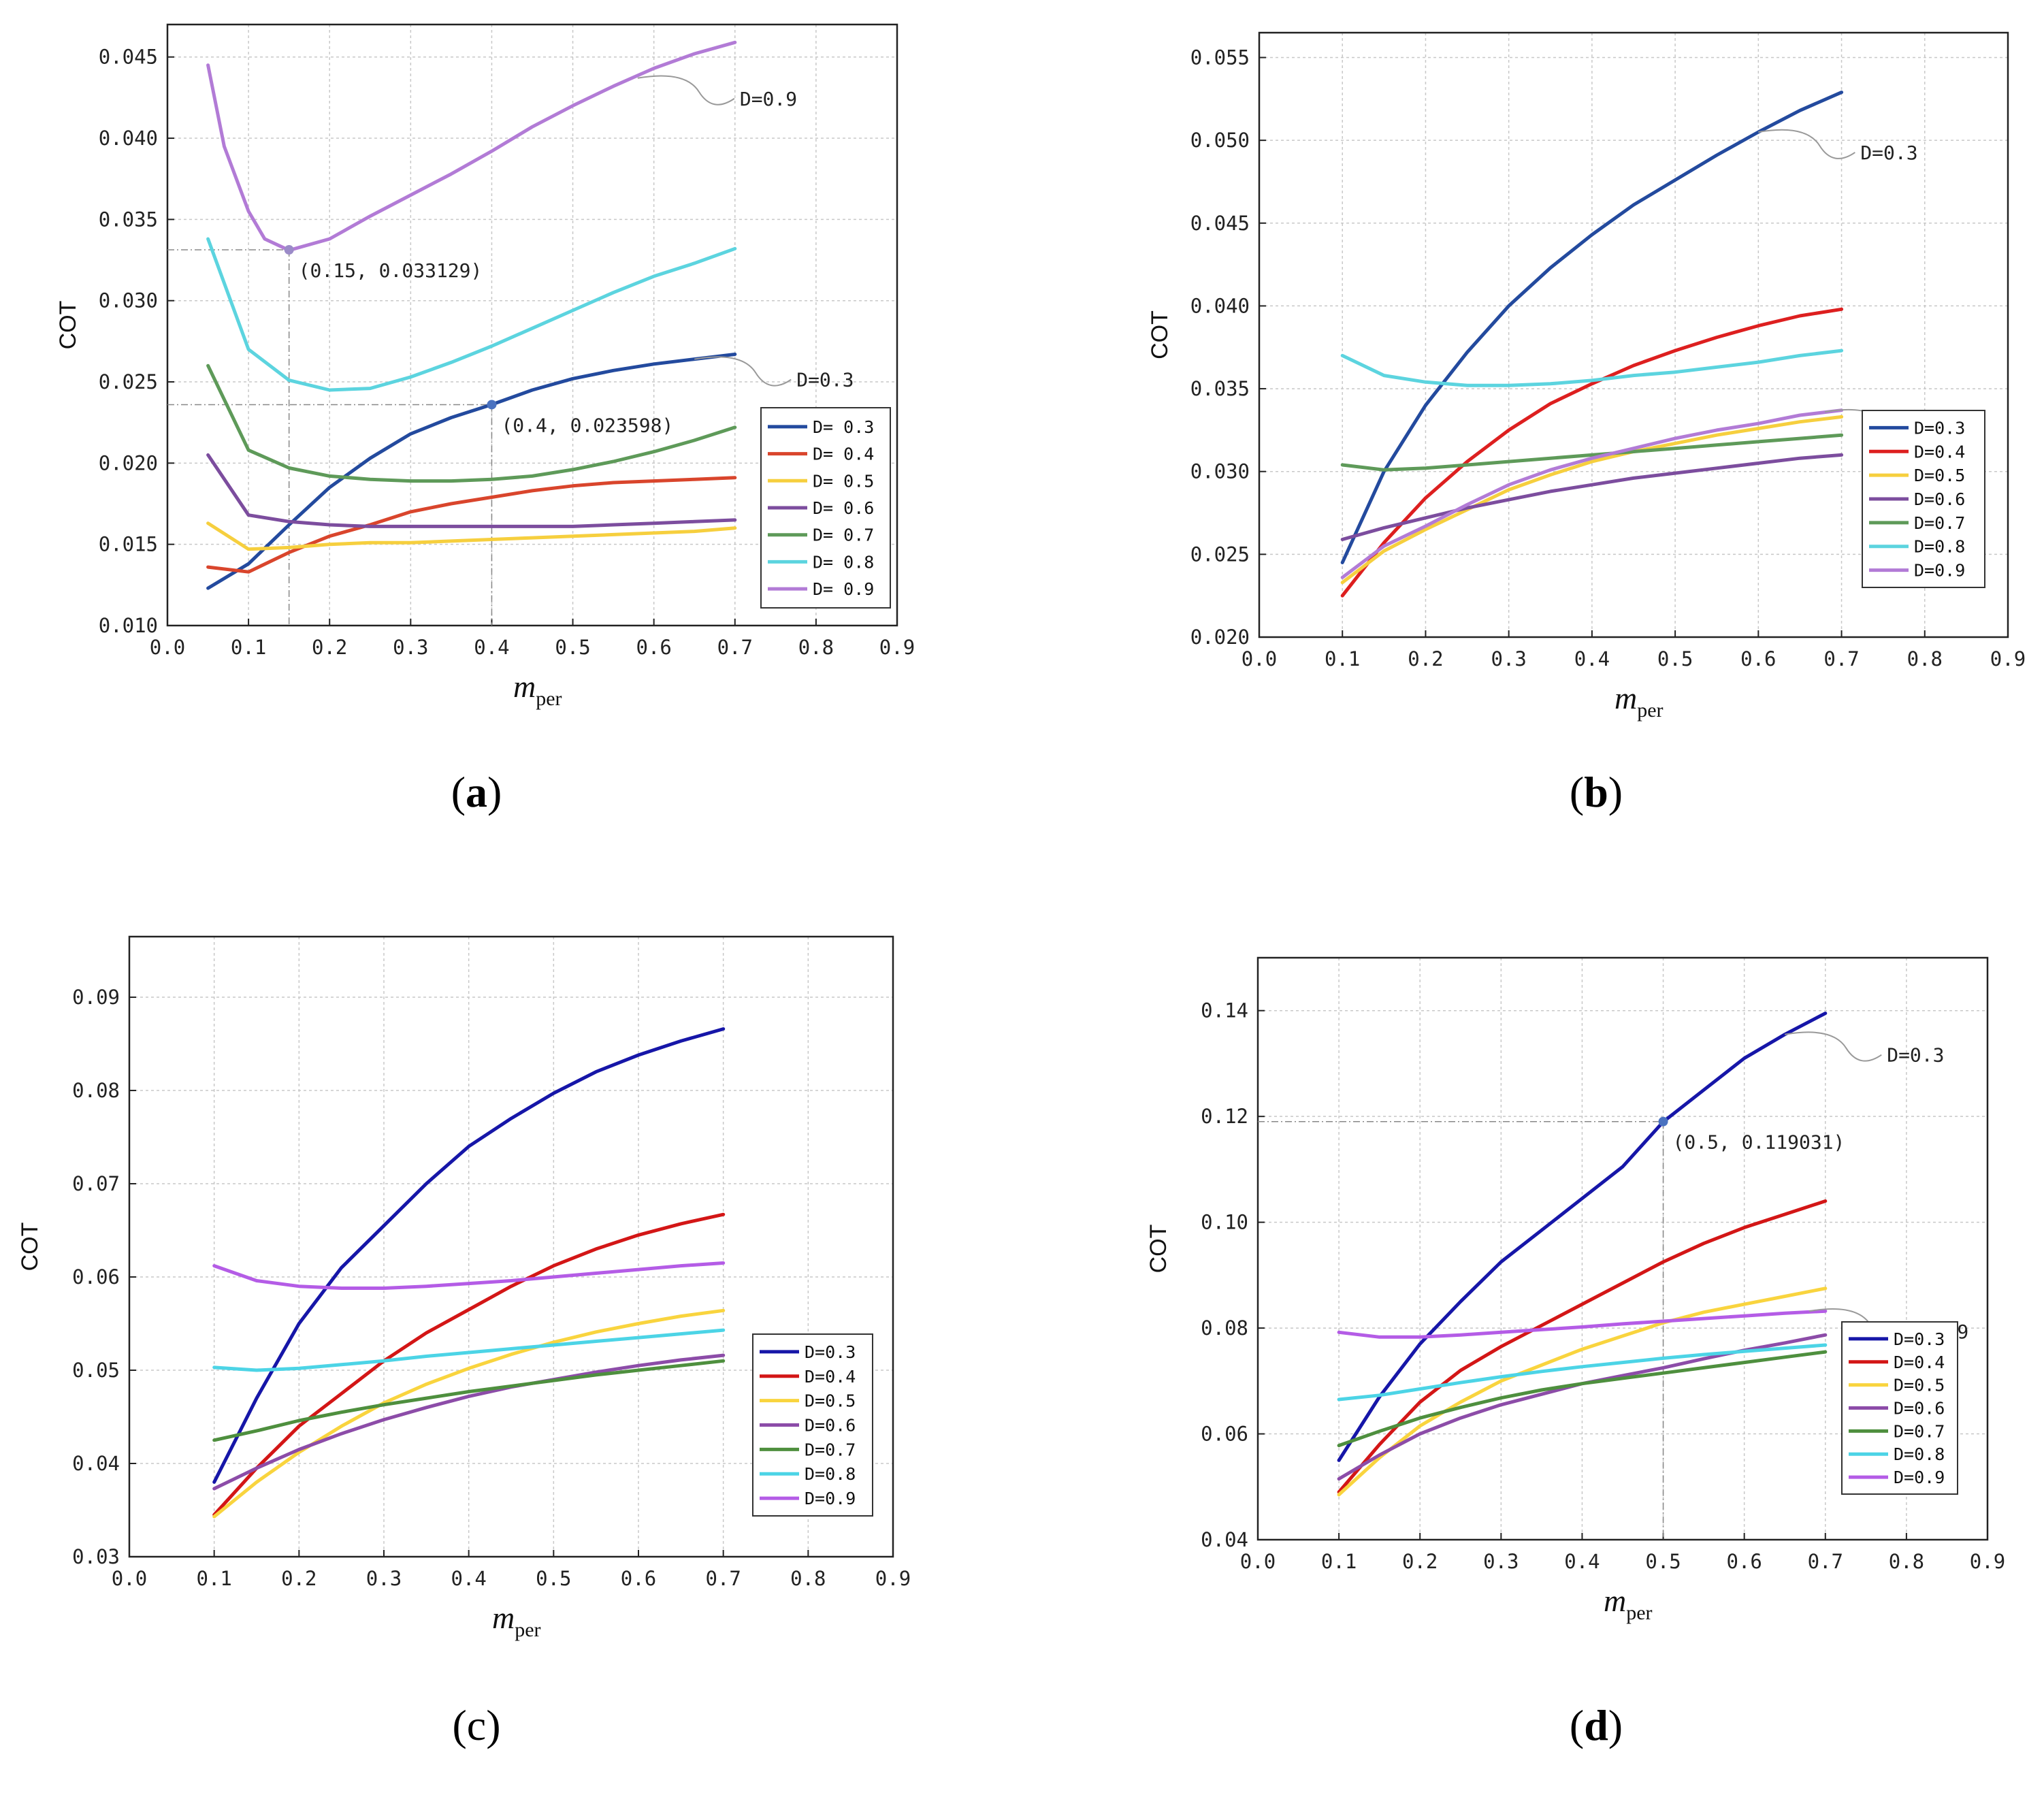 The width and height of the screenshot is (2044, 1797). What do you see at coordinates (1224, 1222) in the screenshot?
I see `y-tick-label: 0.10` at bounding box center [1224, 1222].